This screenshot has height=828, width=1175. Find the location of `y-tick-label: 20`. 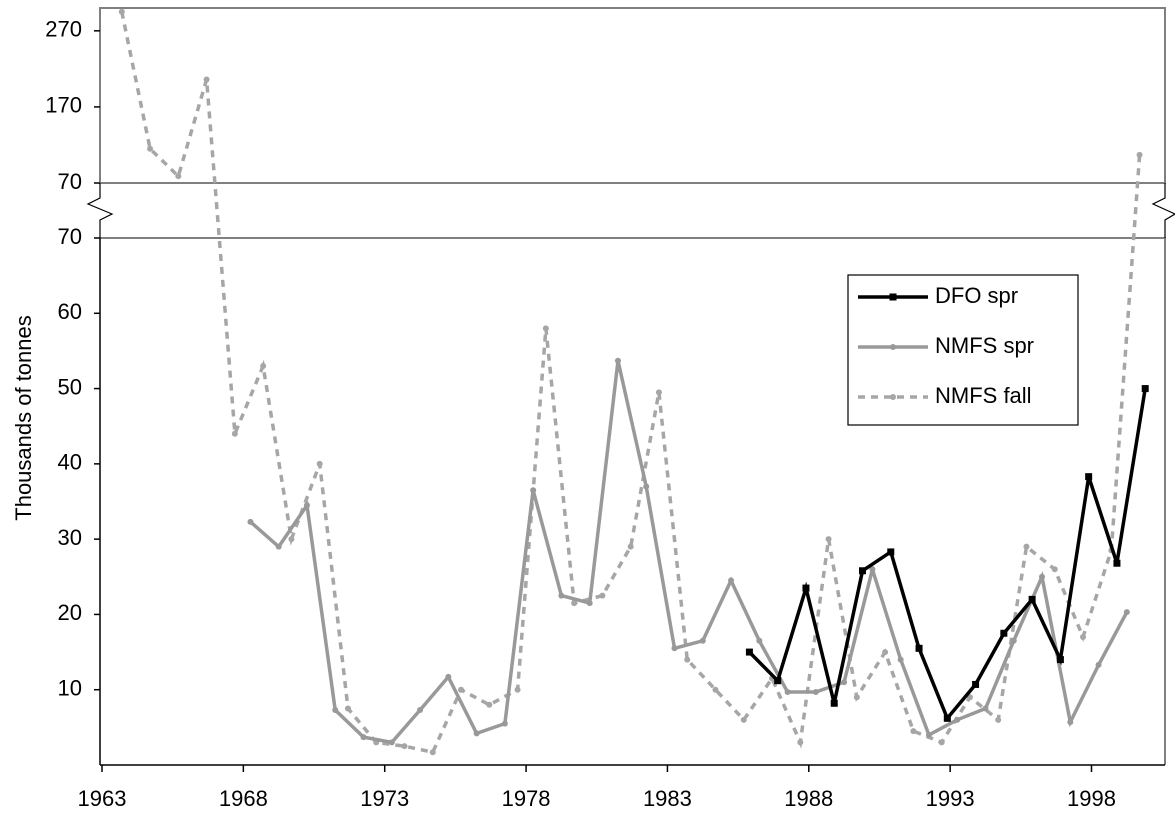

y-tick-label: 20 is located at coordinates (70, 612).